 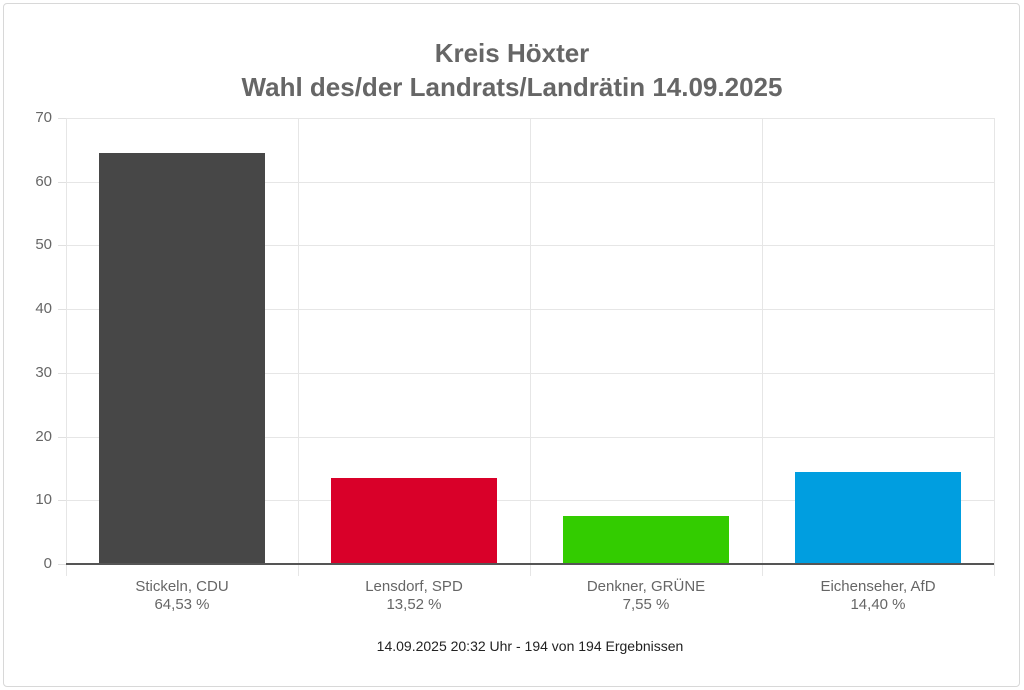 I want to click on x-axis-baseline, so click(x=530, y=564).